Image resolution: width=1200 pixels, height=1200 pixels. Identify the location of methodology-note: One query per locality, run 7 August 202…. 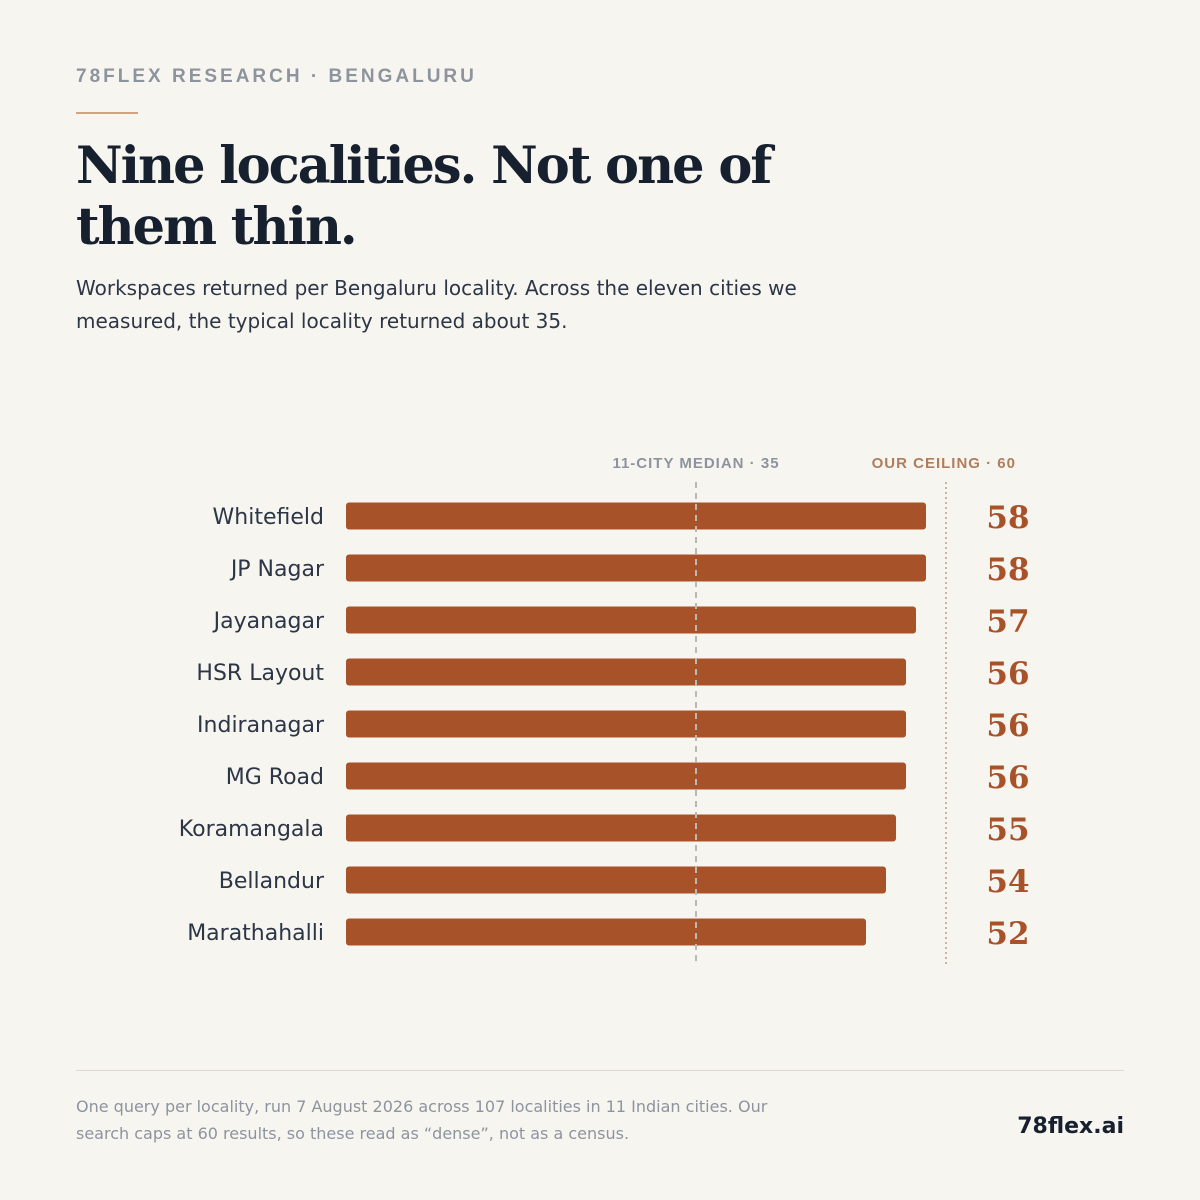
(422, 1120).